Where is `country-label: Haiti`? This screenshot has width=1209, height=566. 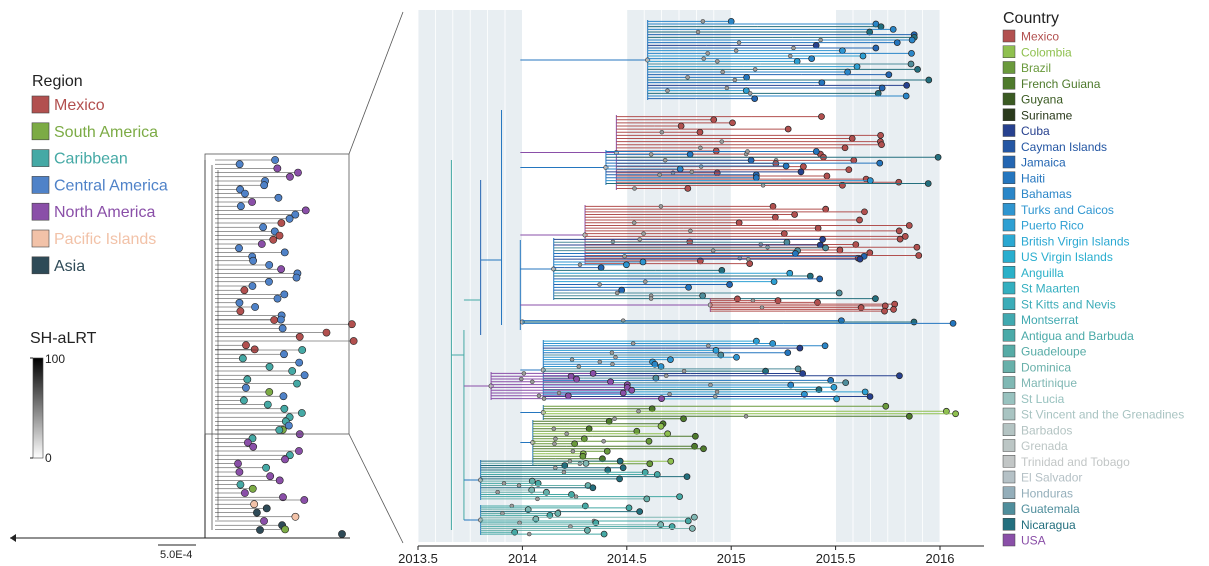
country-label: Haiti is located at coordinates (1033, 178).